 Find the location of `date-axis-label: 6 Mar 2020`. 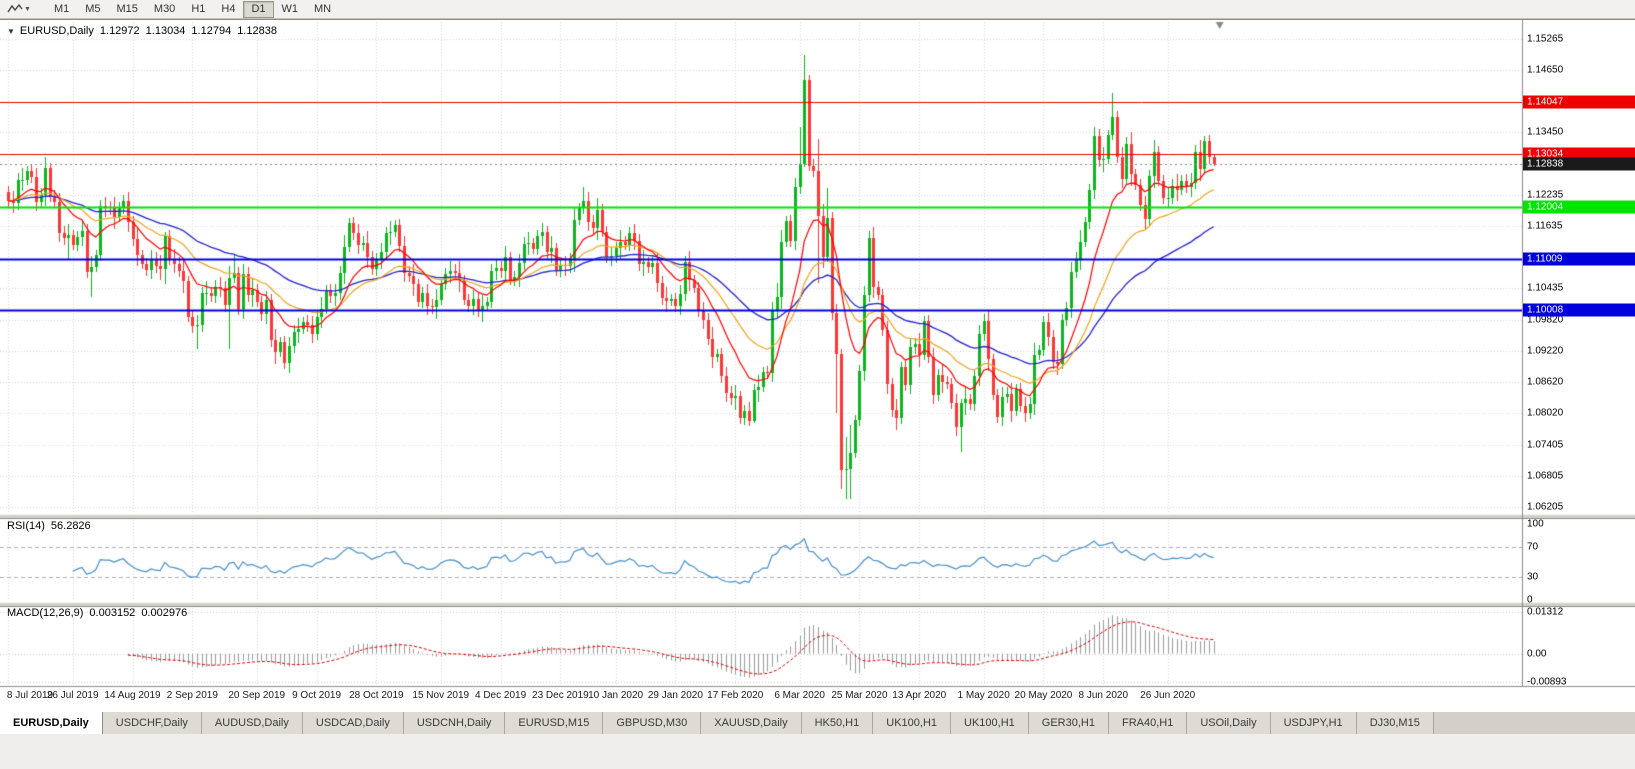

date-axis-label: 6 Mar 2020 is located at coordinates (799, 695).